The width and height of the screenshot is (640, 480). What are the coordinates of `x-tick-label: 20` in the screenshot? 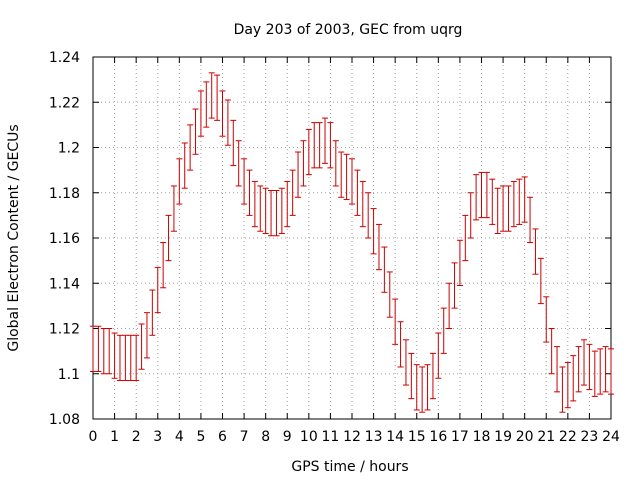 It's located at (525, 437).